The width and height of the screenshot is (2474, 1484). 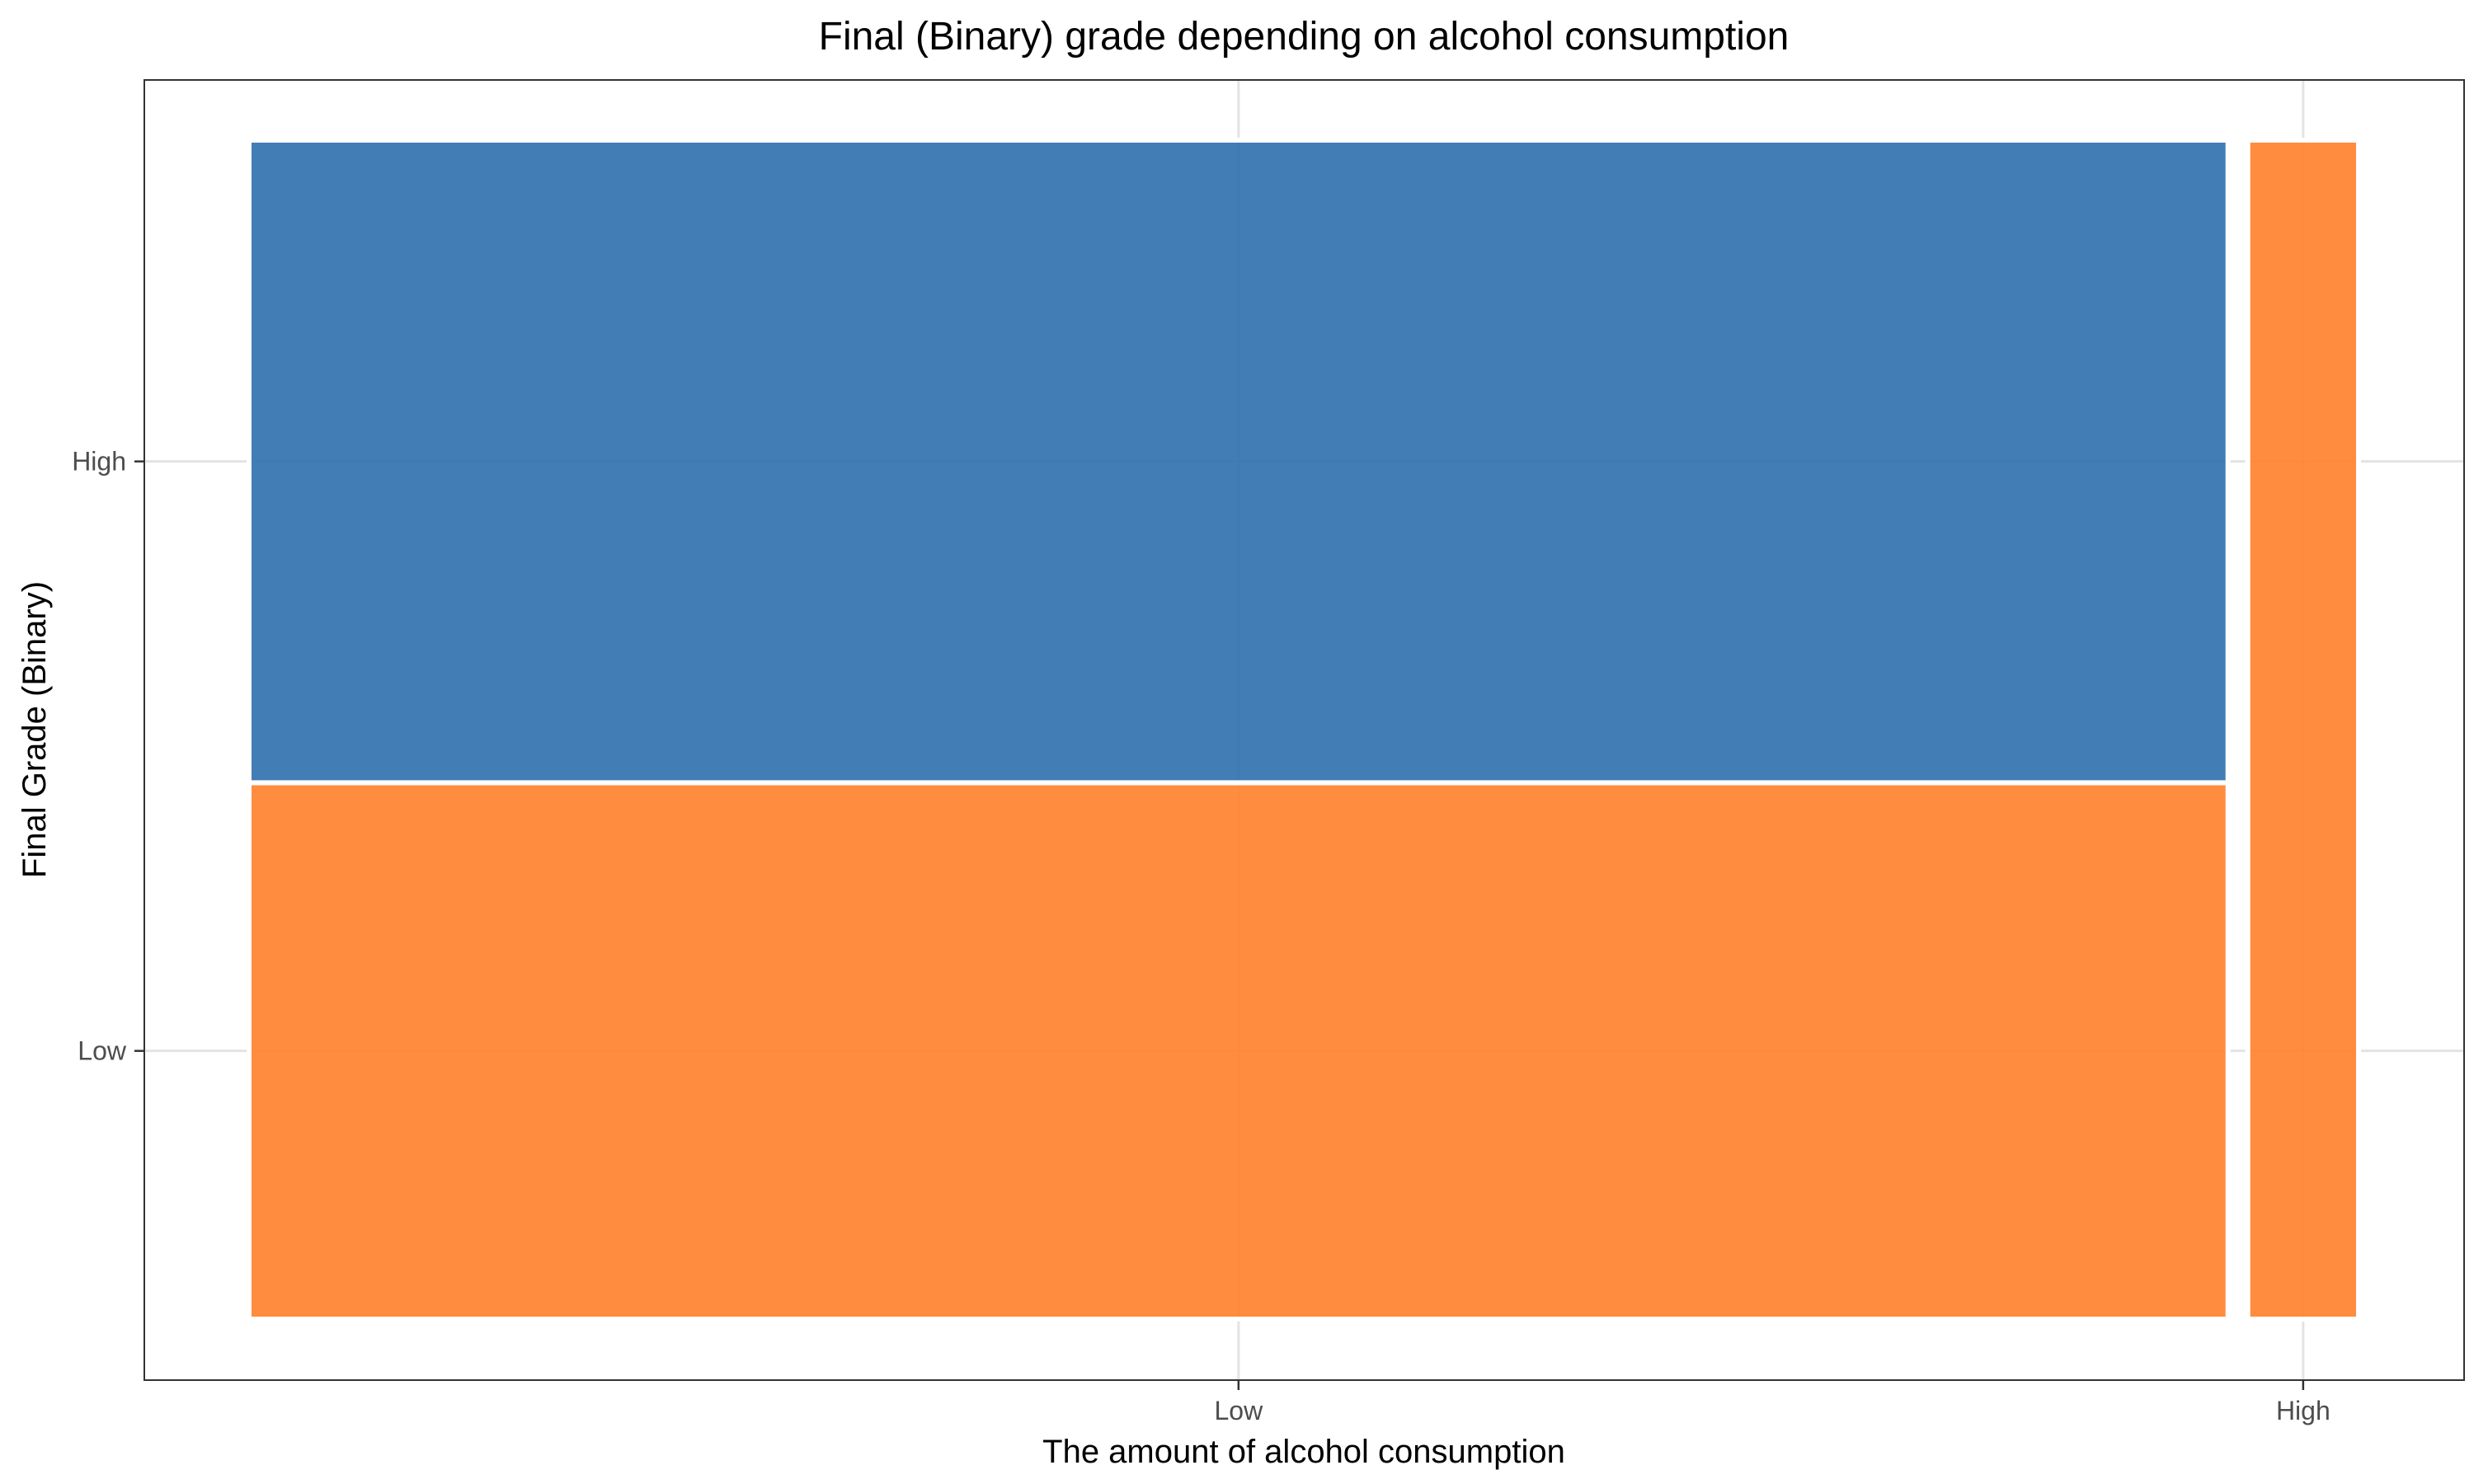 I want to click on x-tick-label-high: High, so click(x=2303, y=1410).